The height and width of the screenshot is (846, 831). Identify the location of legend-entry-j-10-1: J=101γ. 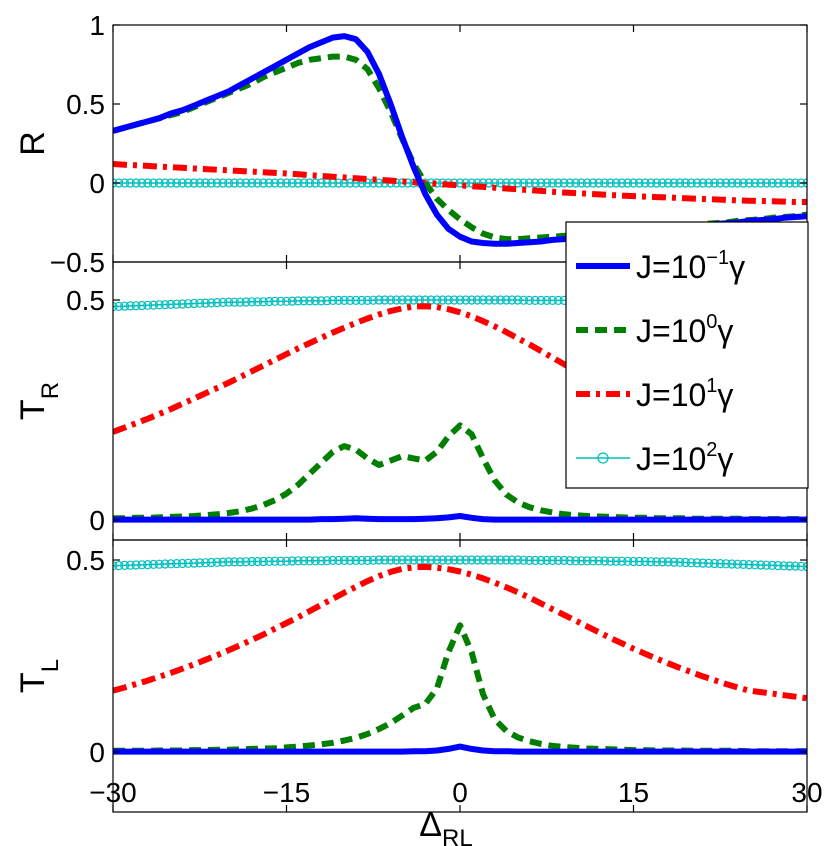
(654, 394).